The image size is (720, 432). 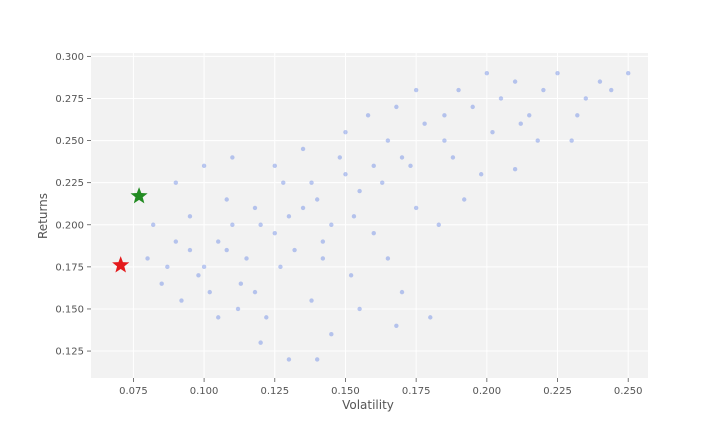 I want to click on x-tick-label: 0.200, so click(x=487, y=391).